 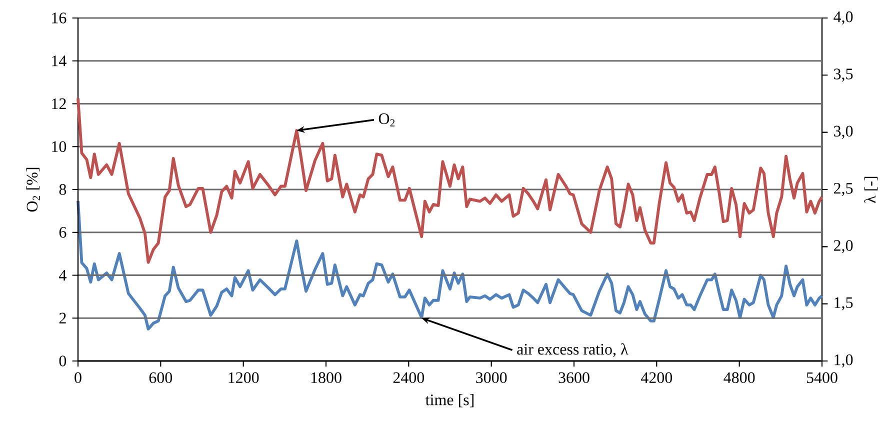 I want to click on y-tick-label: 10, so click(x=59, y=146).